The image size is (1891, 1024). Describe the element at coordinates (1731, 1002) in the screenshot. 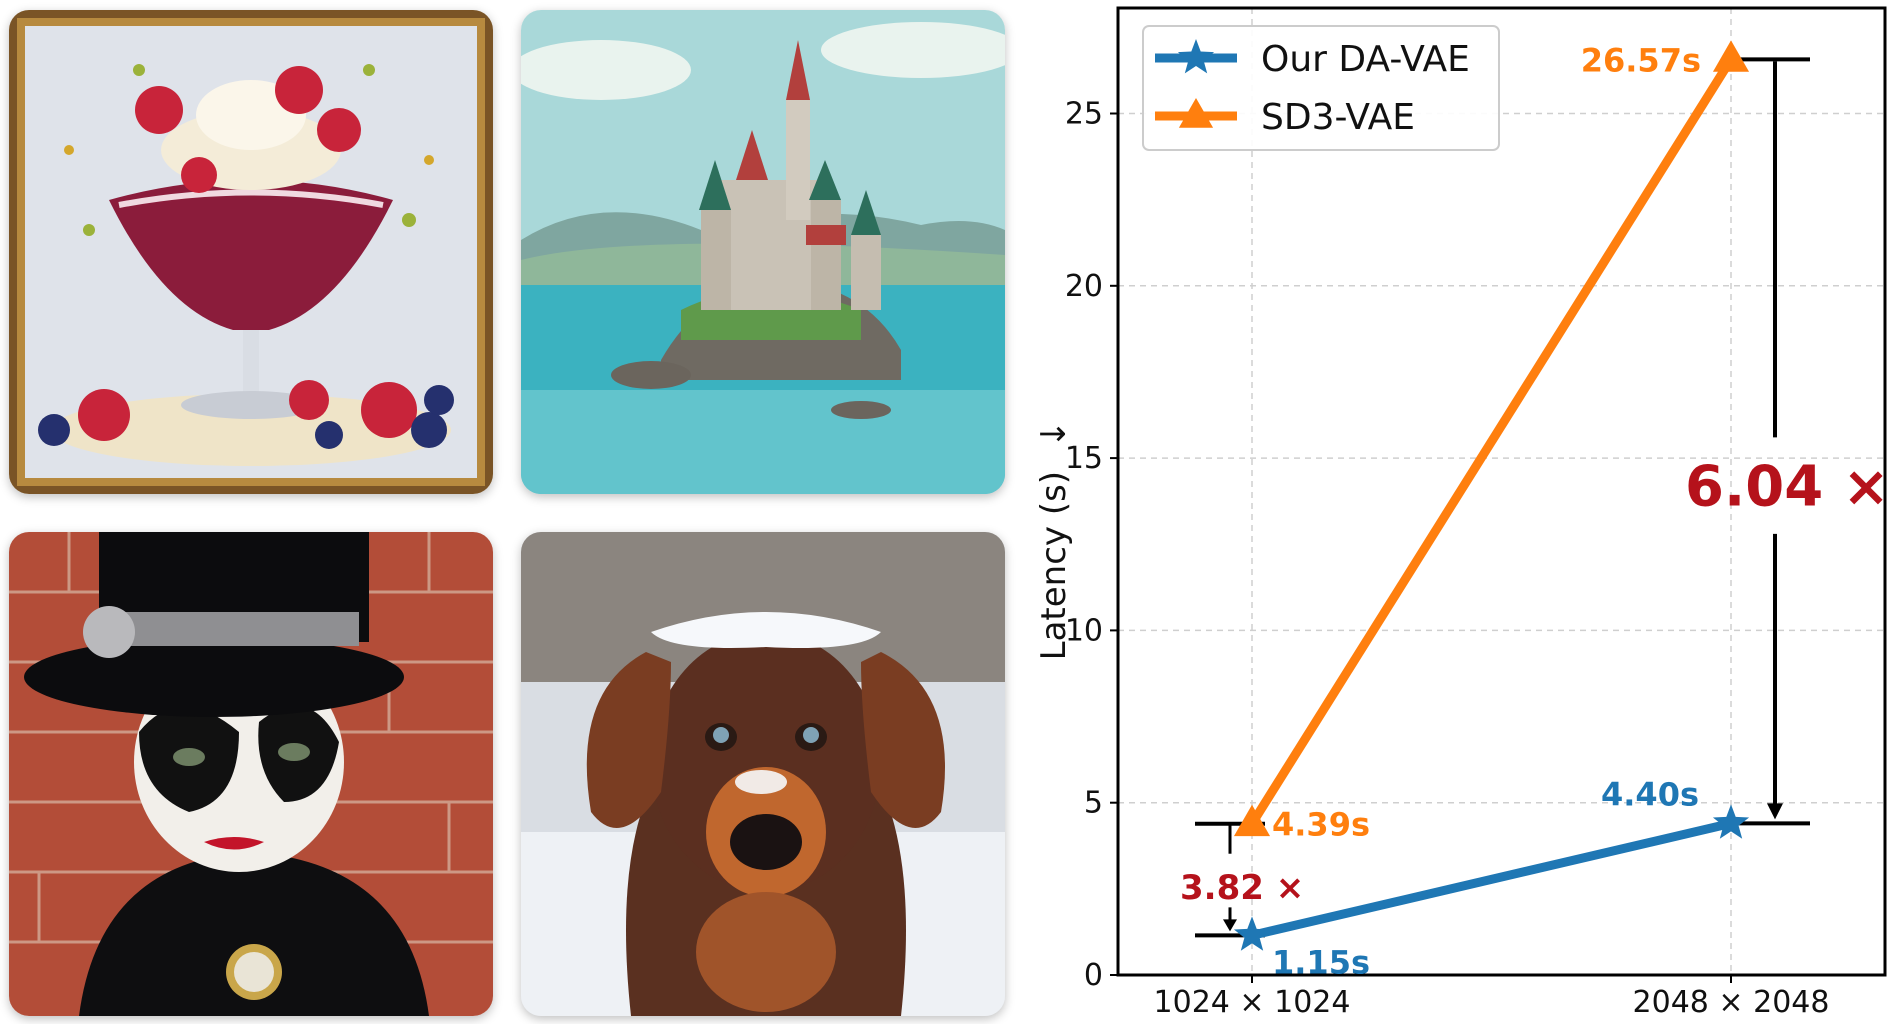

I see `x-tick-label: 2048 × 2048` at that location.